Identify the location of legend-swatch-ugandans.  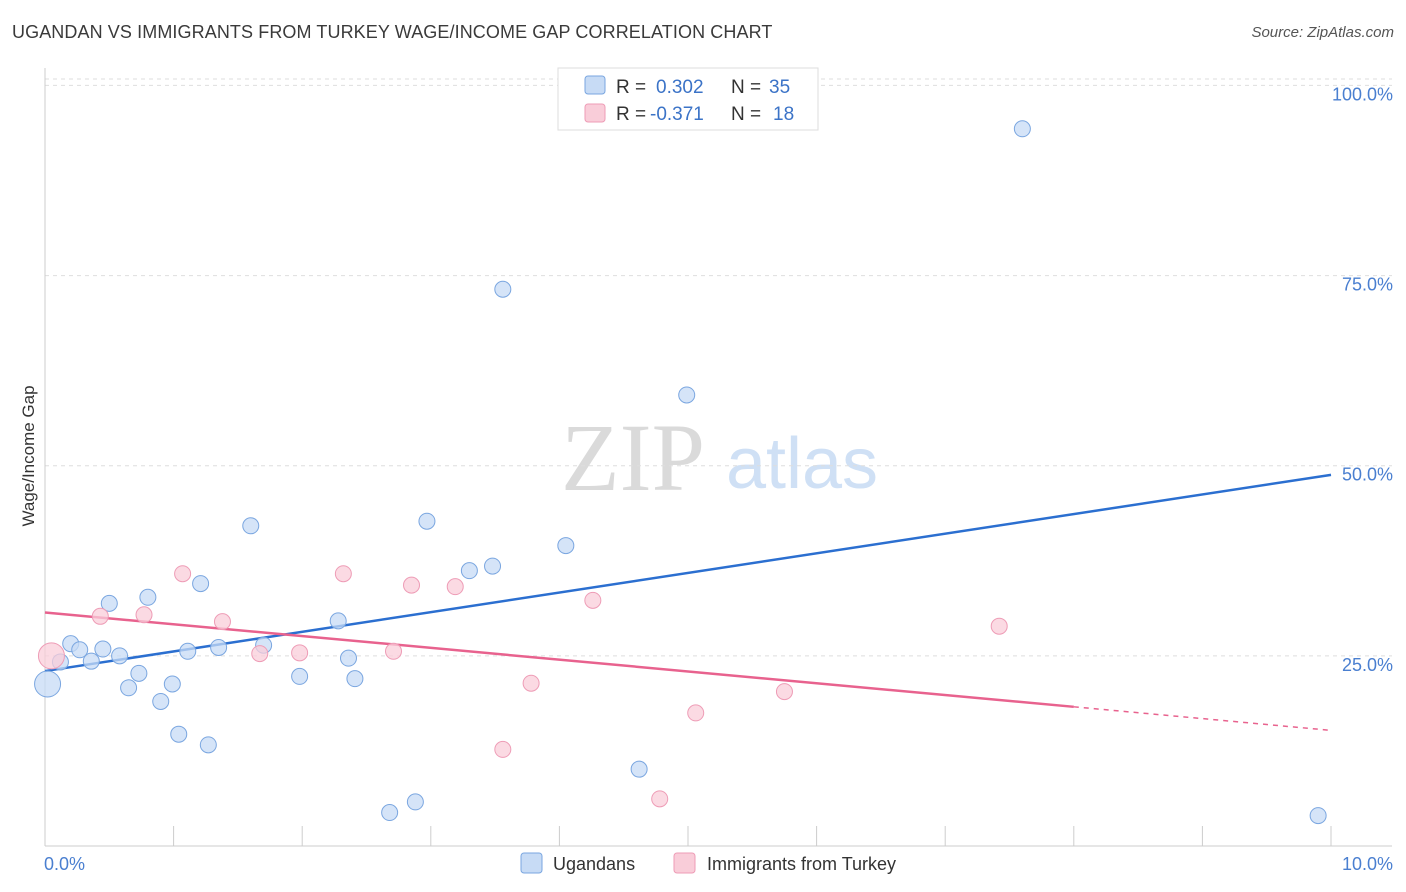
(531, 863).